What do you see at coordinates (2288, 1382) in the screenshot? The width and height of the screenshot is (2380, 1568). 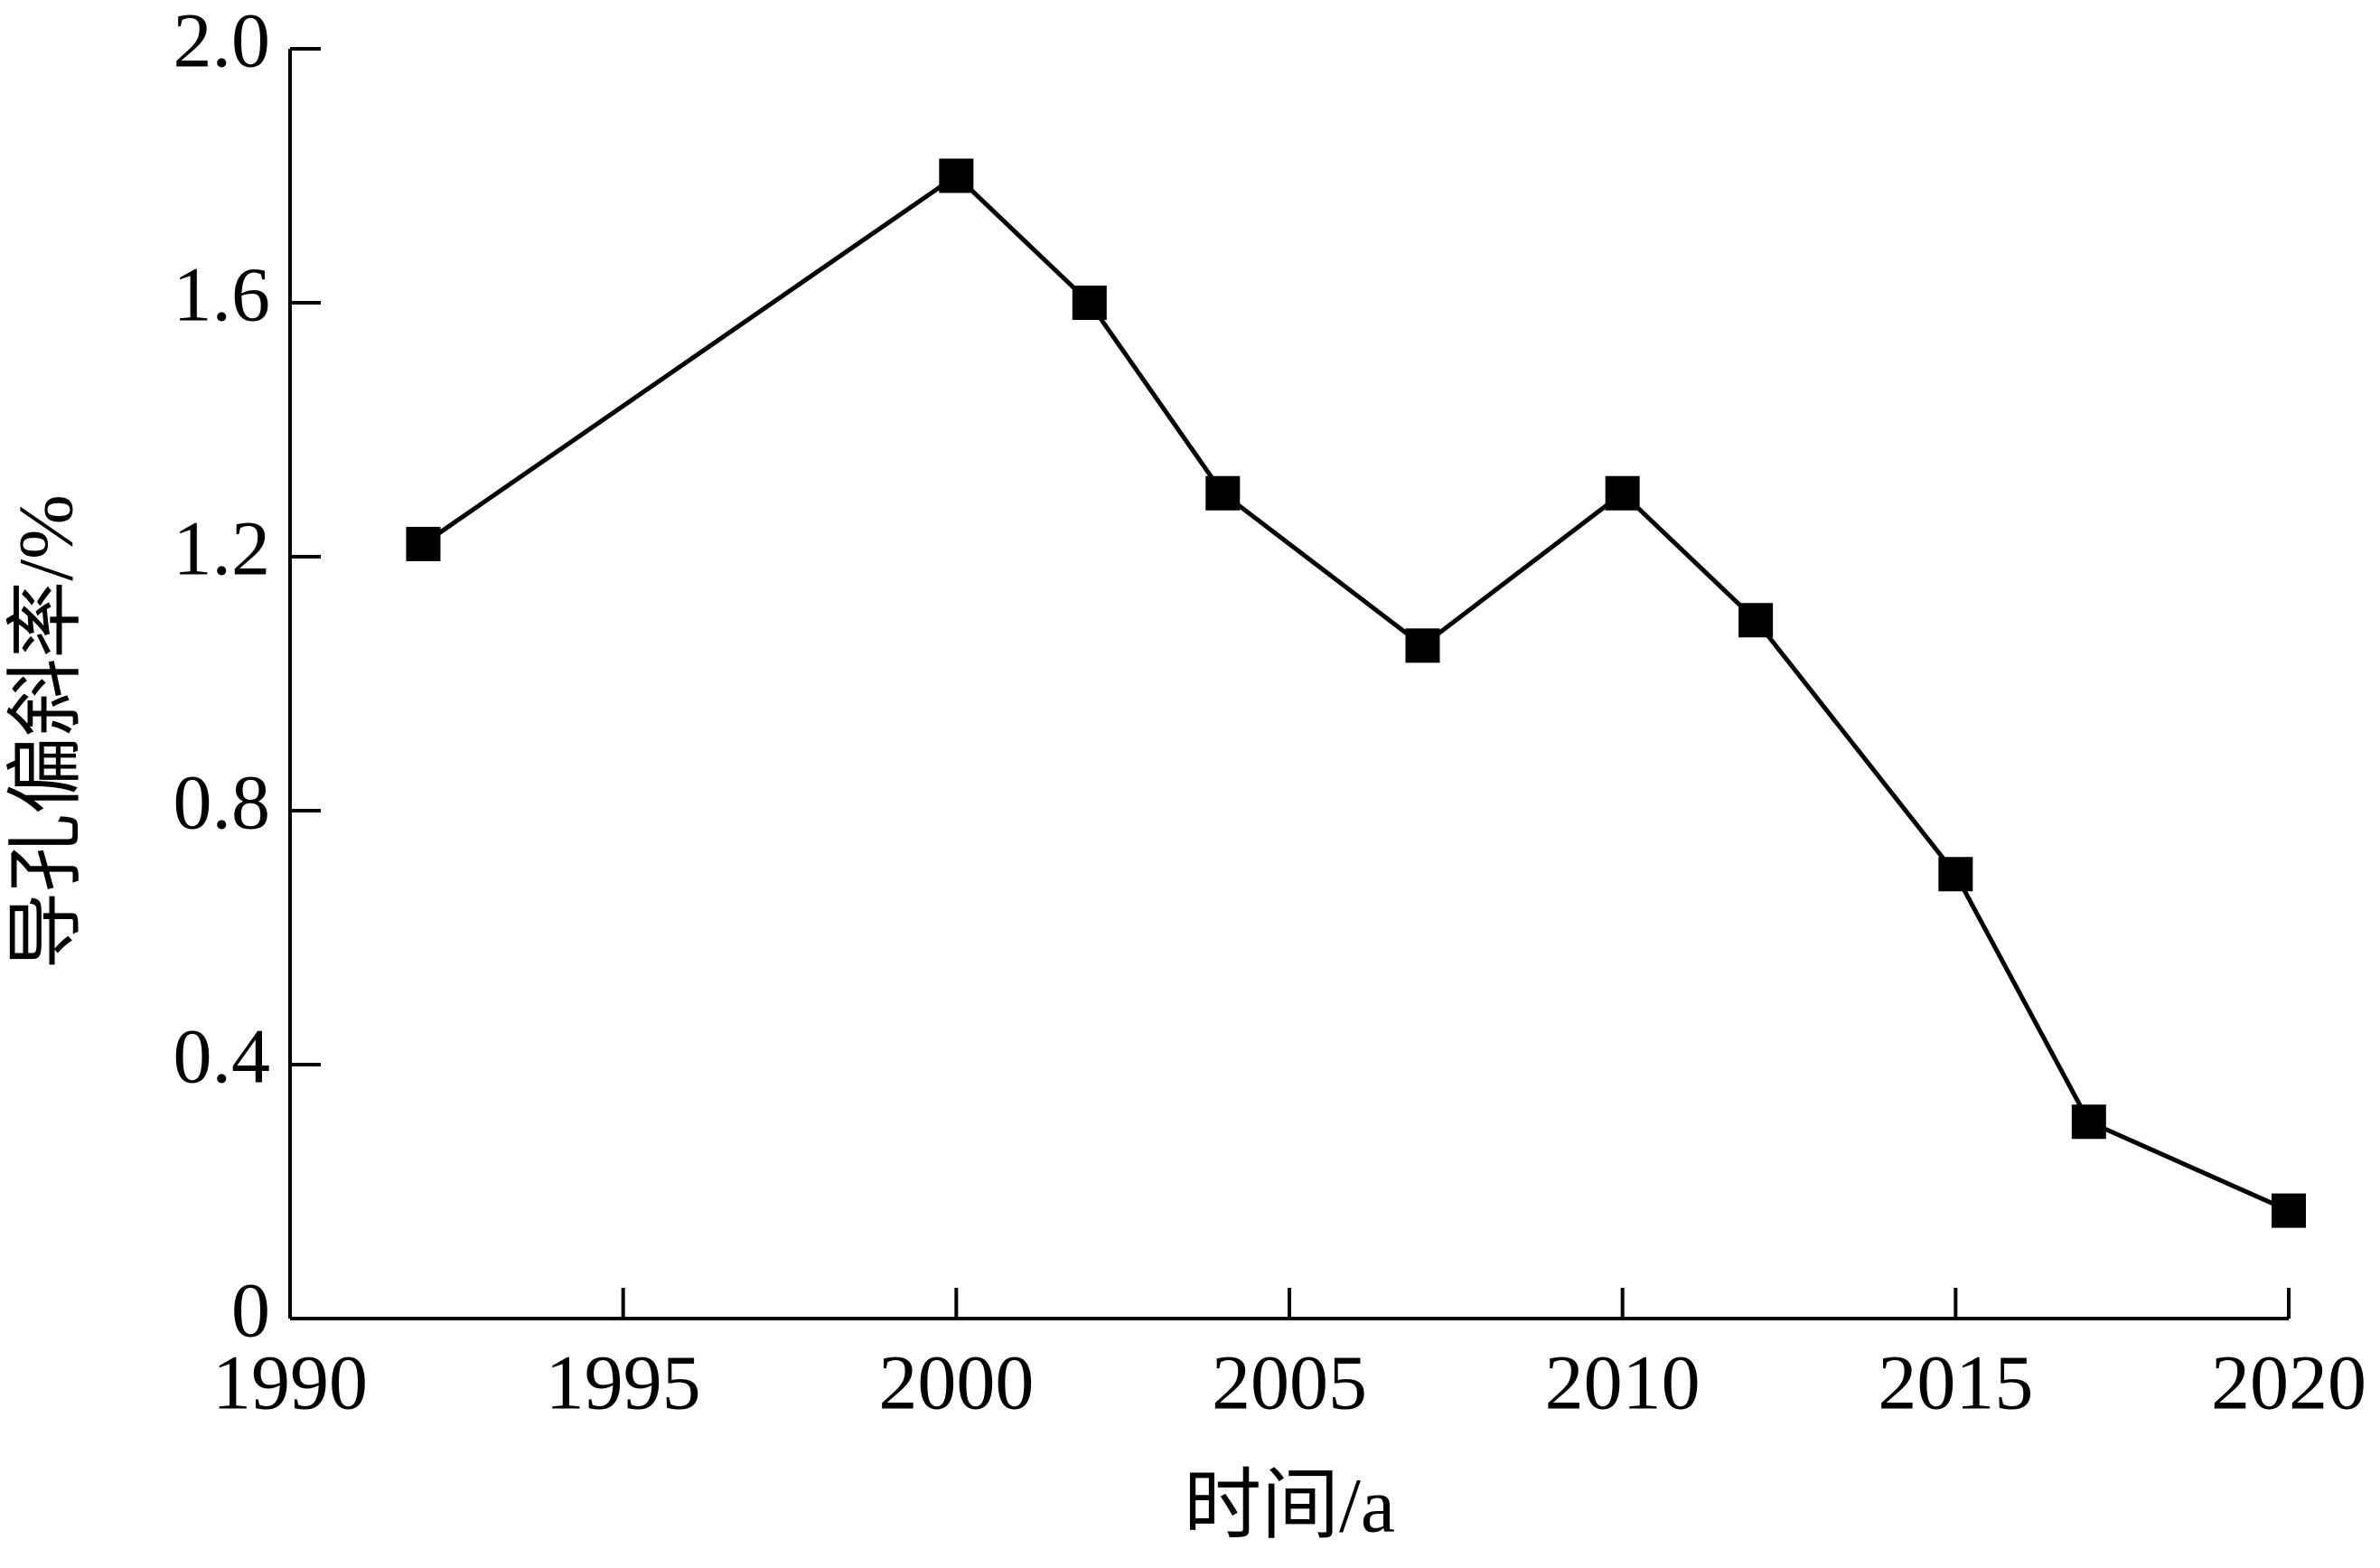 I see `x-tick-label: 2020` at bounding box center [2288, 1382].